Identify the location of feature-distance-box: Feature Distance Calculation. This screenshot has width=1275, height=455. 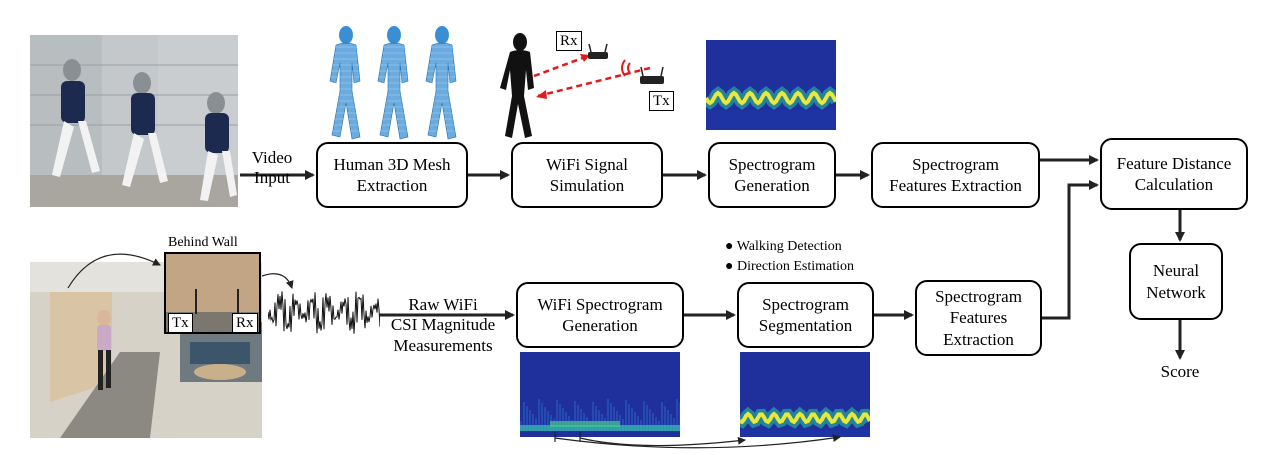
(1174, 174).